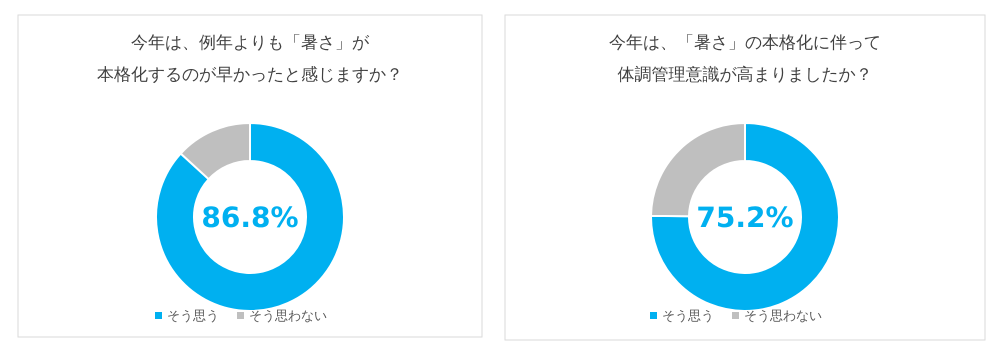  Describe the element at coordinates (745, 75) in the screenshot. I see `chart-subtitle: 体調管理意識が高まりましたか？` at that location.